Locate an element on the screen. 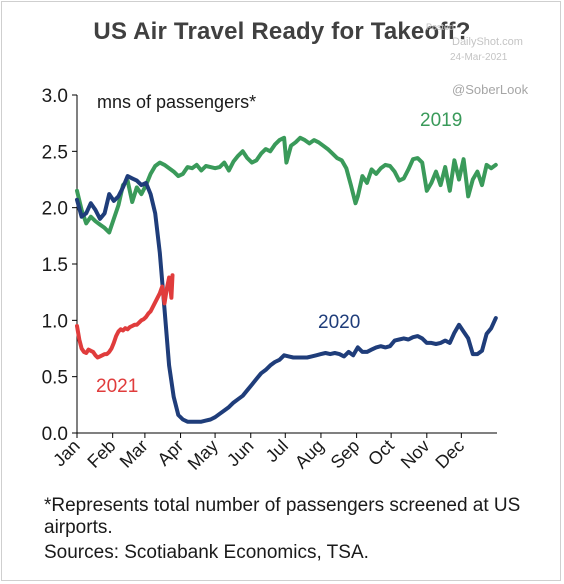  watermark-date: 24-Mar-2021 is located at coordinates (479, 57).